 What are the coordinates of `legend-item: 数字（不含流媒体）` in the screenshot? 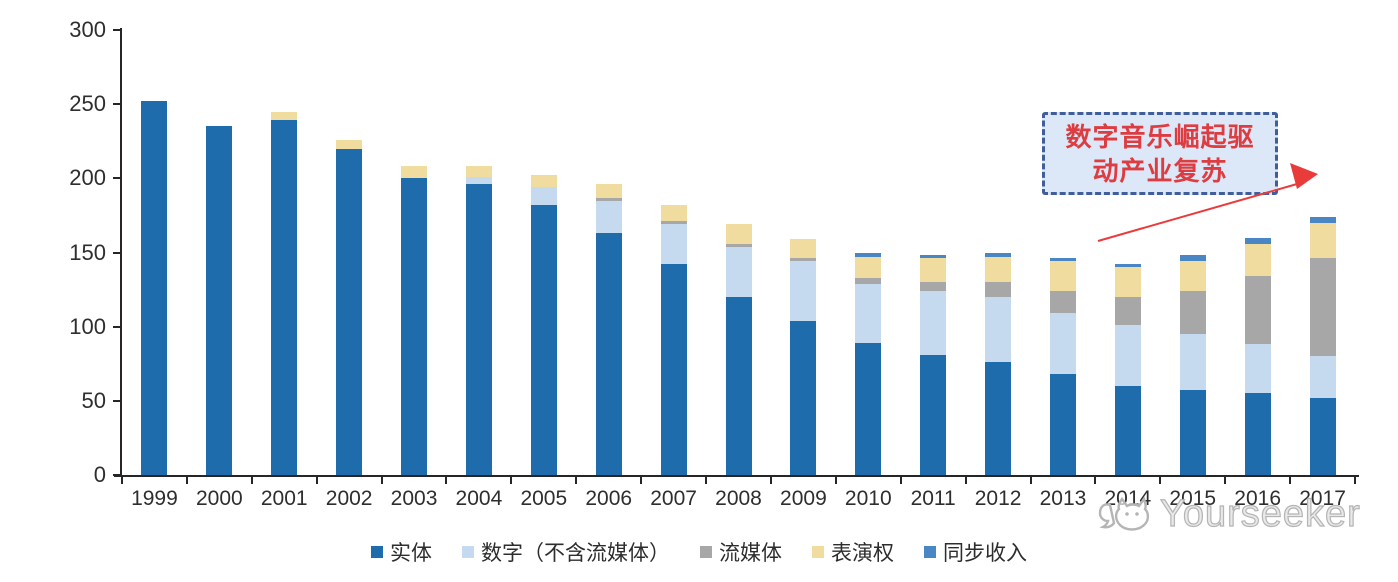 It's located at (566, 552).